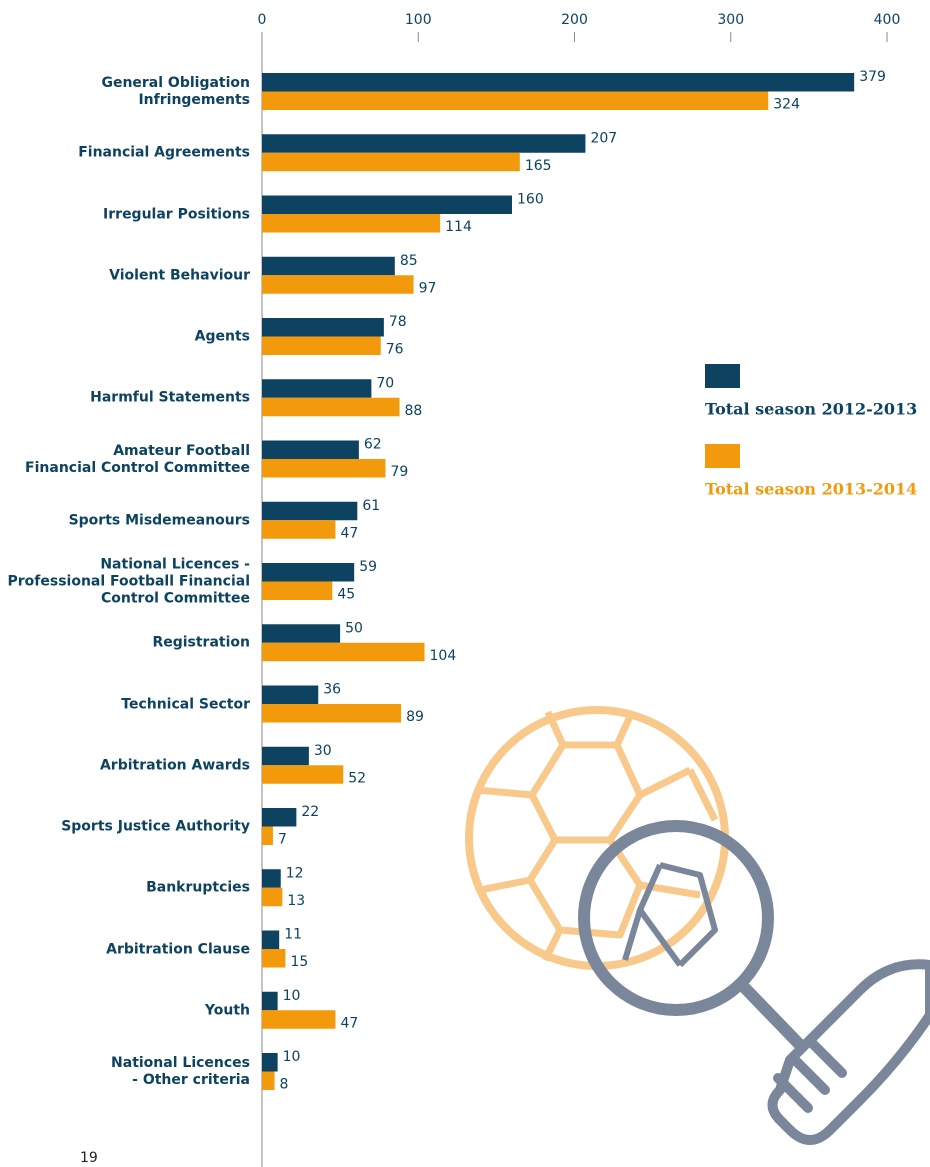 This screenshot has width=930, height=1167. What do you see at coordinates (295, 873) in the screenshot?
I see `value-label: 12` at bounding box center [295, 873].